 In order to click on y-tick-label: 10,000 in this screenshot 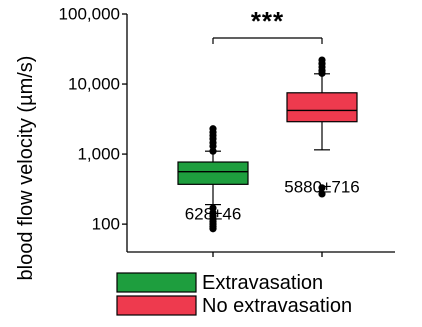, I will do `click(94, 84)`.